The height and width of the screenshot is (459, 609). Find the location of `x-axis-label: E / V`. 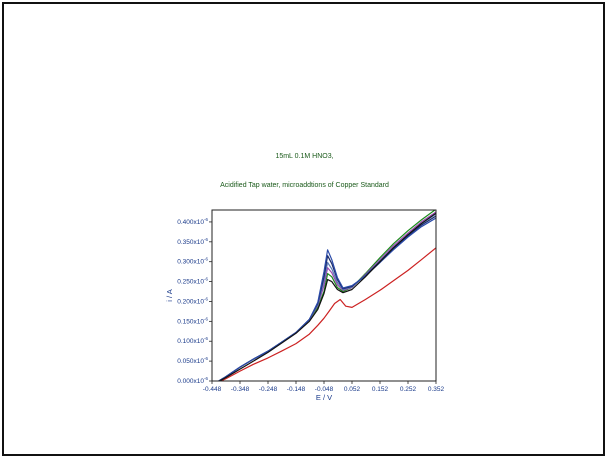

x-axis-label: E / V is located at coordinates (324, 397).